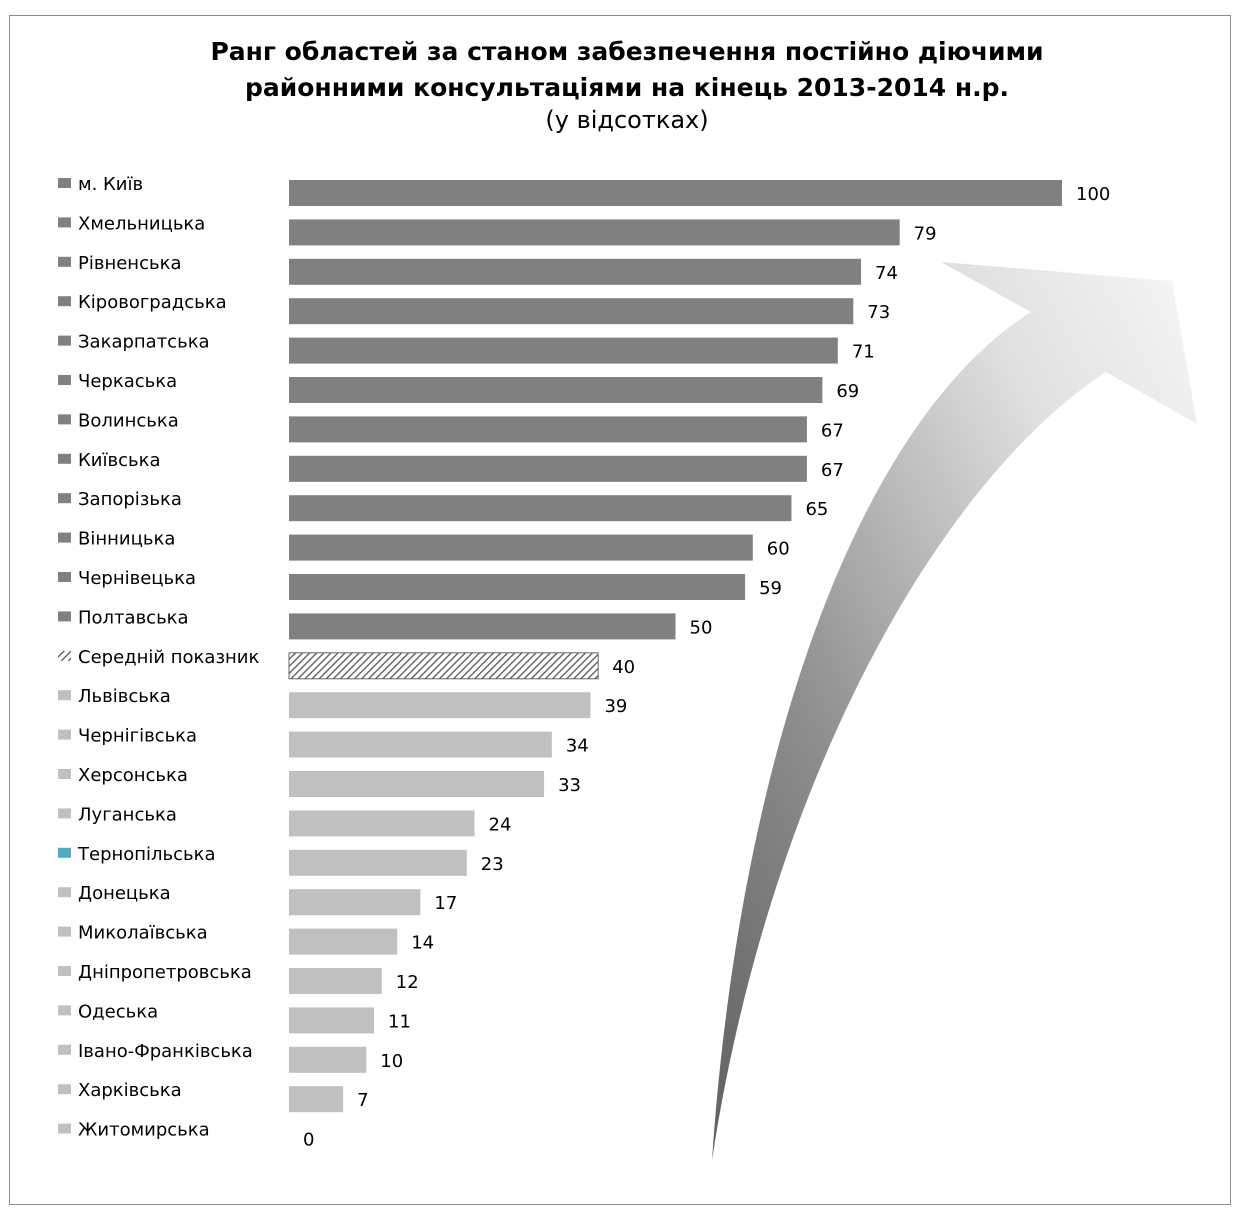  Describe the element at coordinates (130, 1090) in the screenshot. I see `category-label-23: Харківська` at that location.